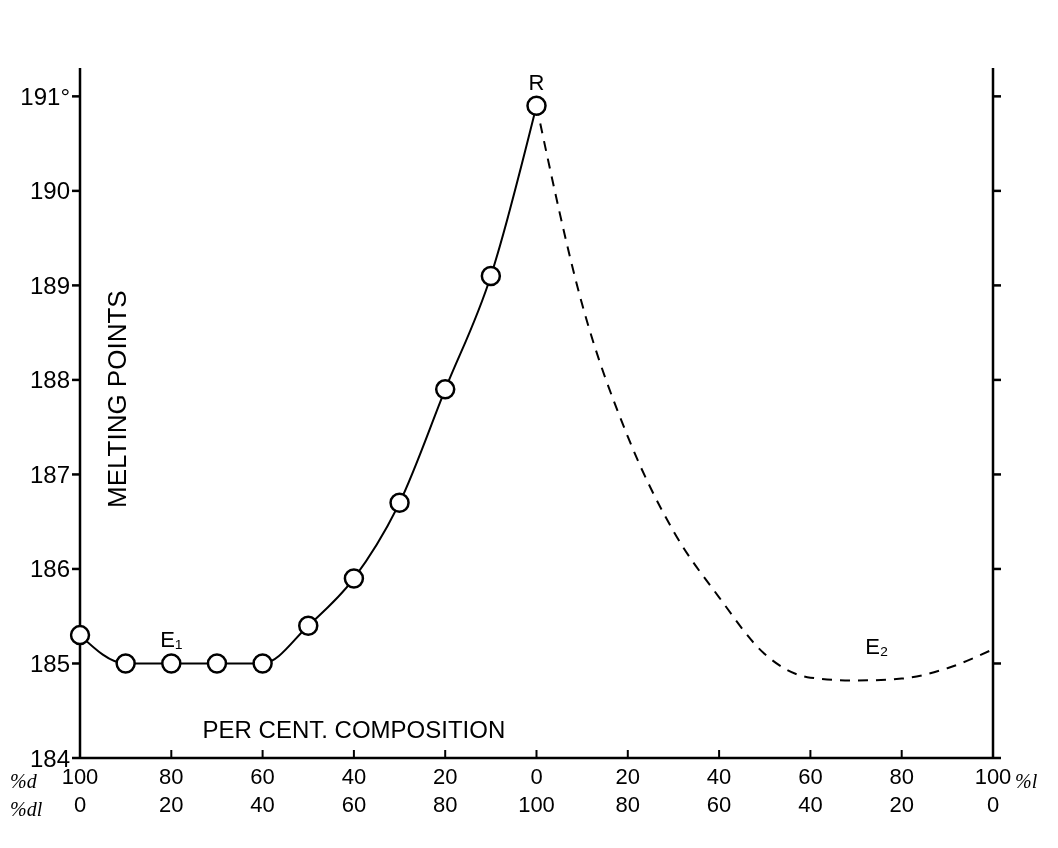 The width and height of the screenshot is (1058, 848). What do you see at coordinates (1026, 781) in the screenshot?
I see `text: %l` at bounding box center [1026, 781].